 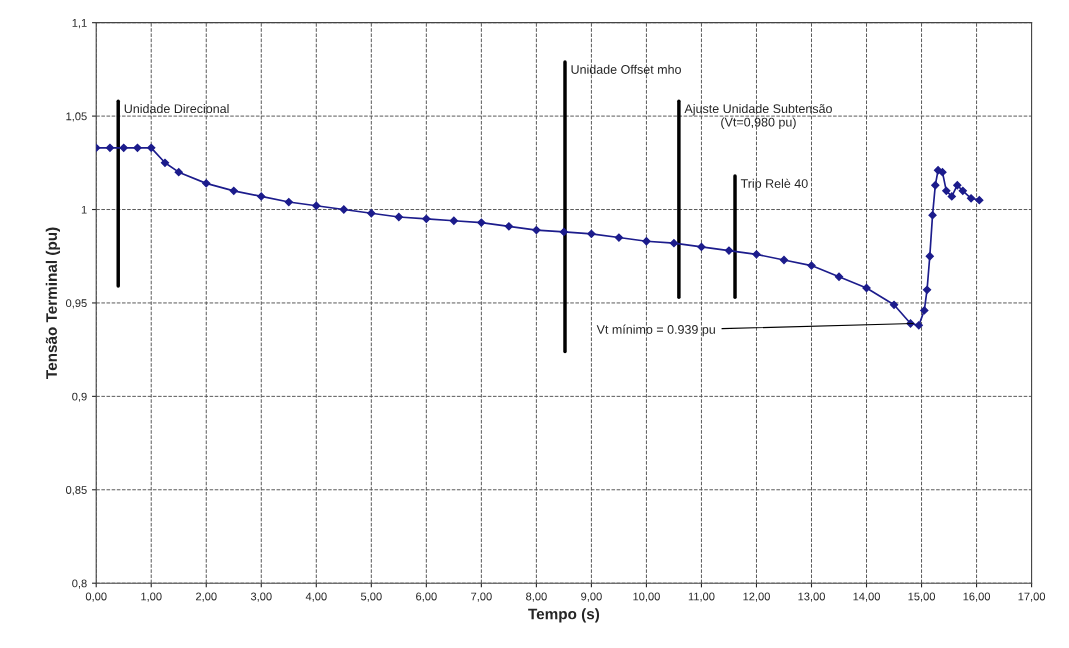 What do you see at coordinates (646, 597) in the screenshot?
I see `x-tick-label: 10,00` at bounding box center [646, 597].